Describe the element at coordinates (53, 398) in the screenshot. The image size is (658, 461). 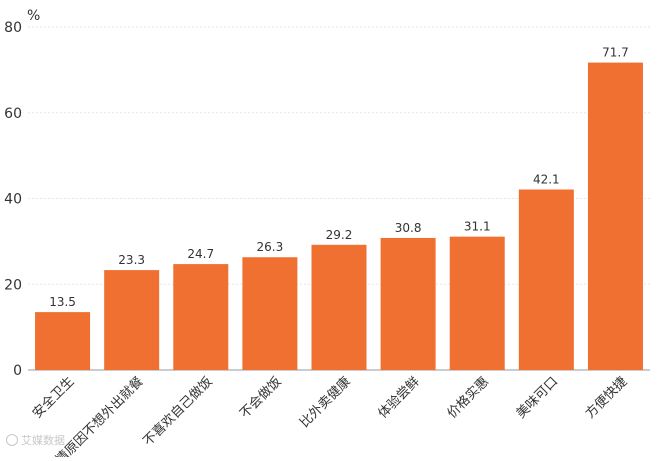
I see `x-tick-label: 安全卫生` at that location.